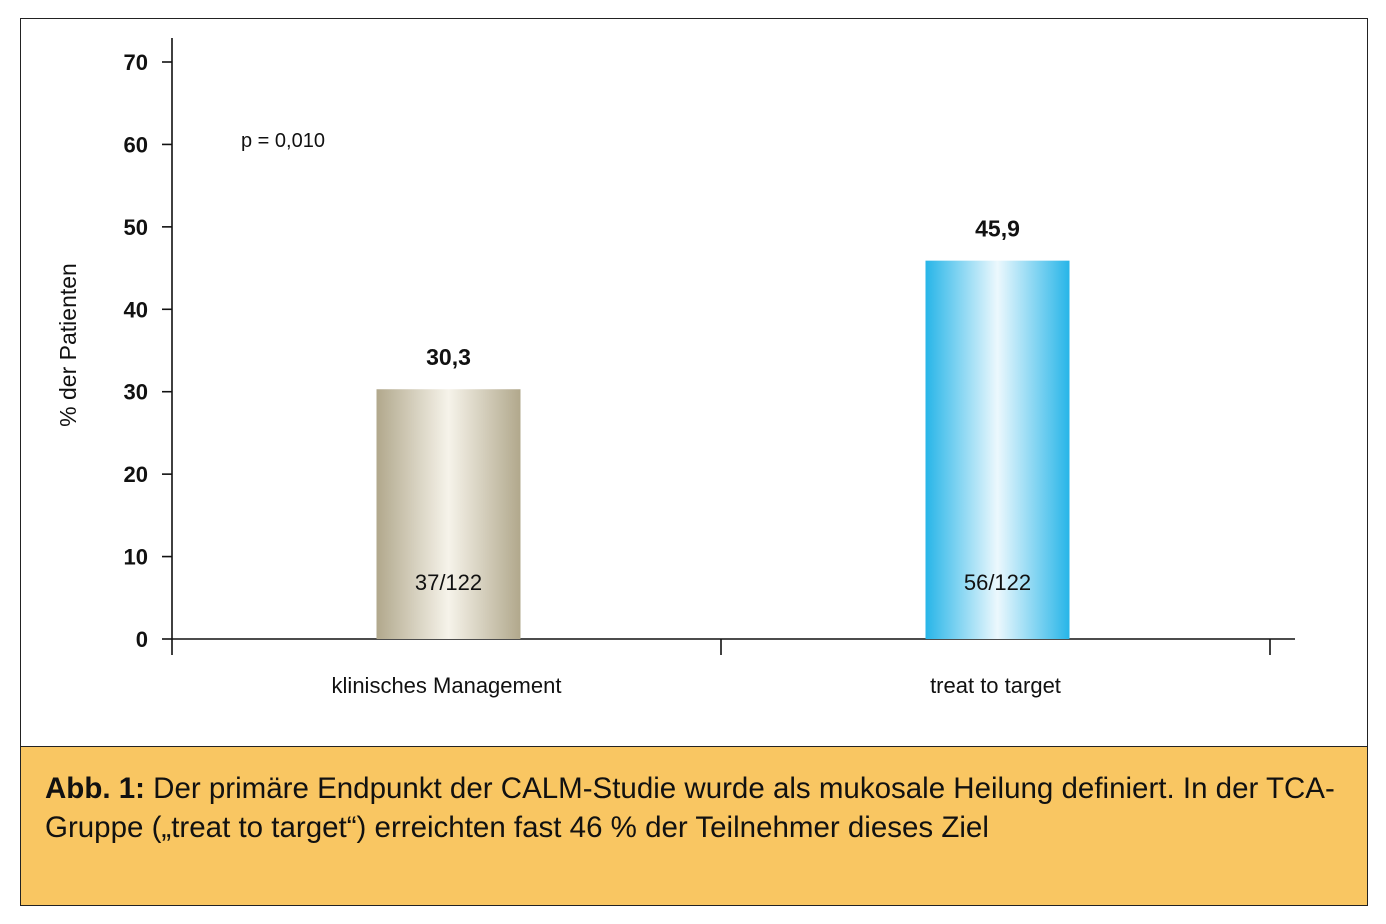 The width and height of the screenshot is (1386, 924). Describe the element at coordinates (447, 685) in the screenshot. I see `x-category-label: klinisches Management` at that location.